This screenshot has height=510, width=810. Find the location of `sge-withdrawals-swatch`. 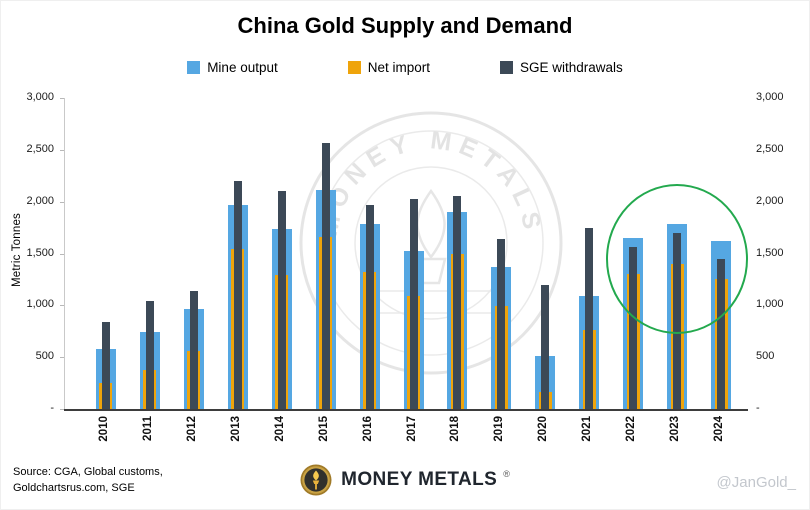

sge-withdrawals-swatch is located at coordinates (507, 67).